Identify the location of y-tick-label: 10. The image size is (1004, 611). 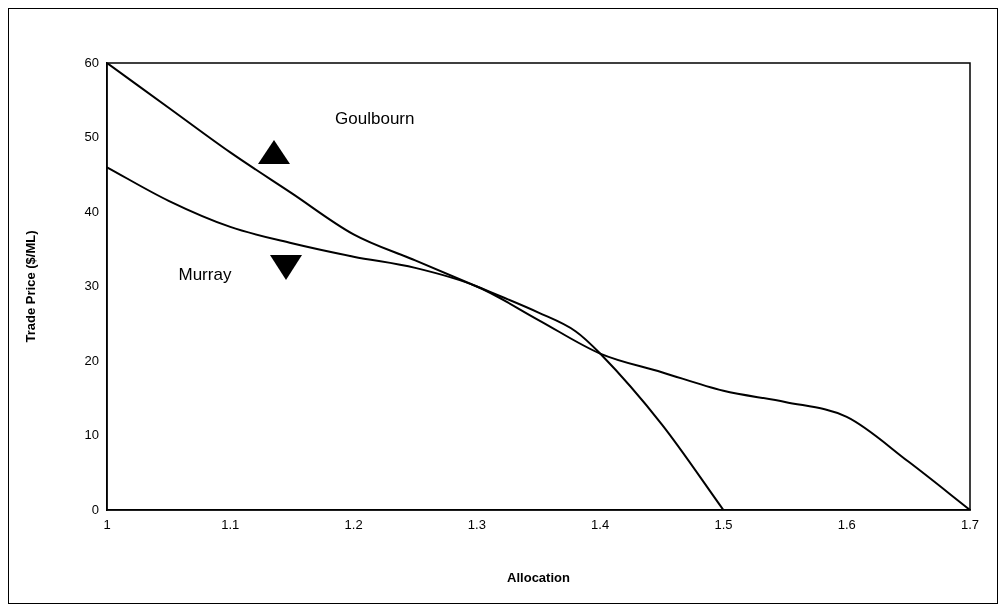
(91, 435).